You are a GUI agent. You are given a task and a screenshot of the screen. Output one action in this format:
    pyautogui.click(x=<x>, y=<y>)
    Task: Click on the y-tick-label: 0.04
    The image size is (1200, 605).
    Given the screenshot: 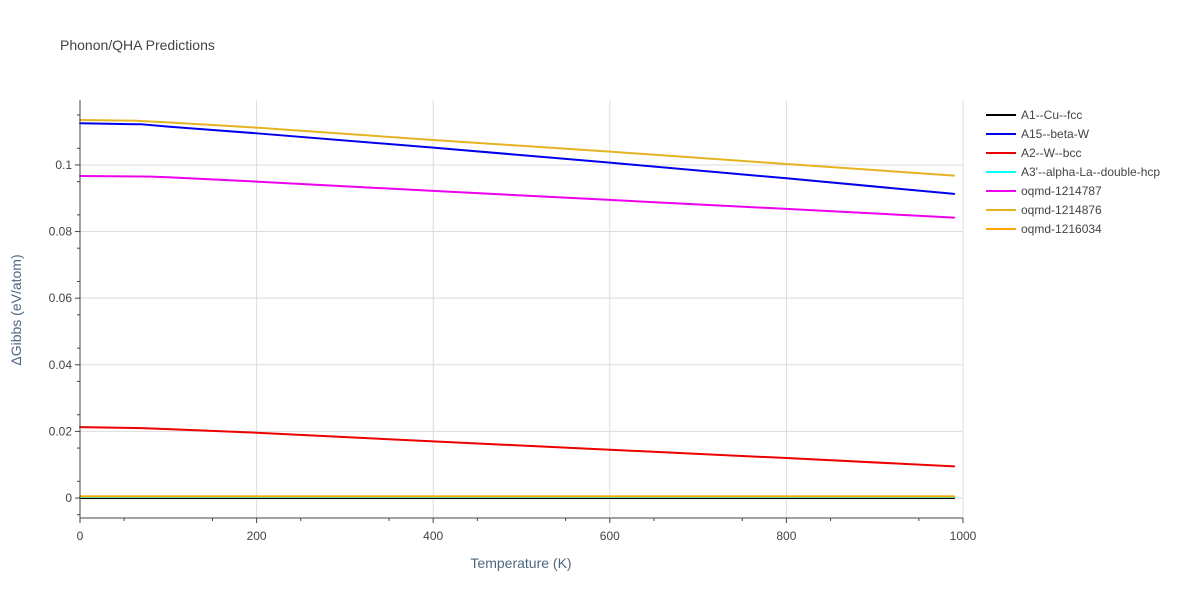 What is the action you would take?
    pyautogui.click(x=61, y=365)
    